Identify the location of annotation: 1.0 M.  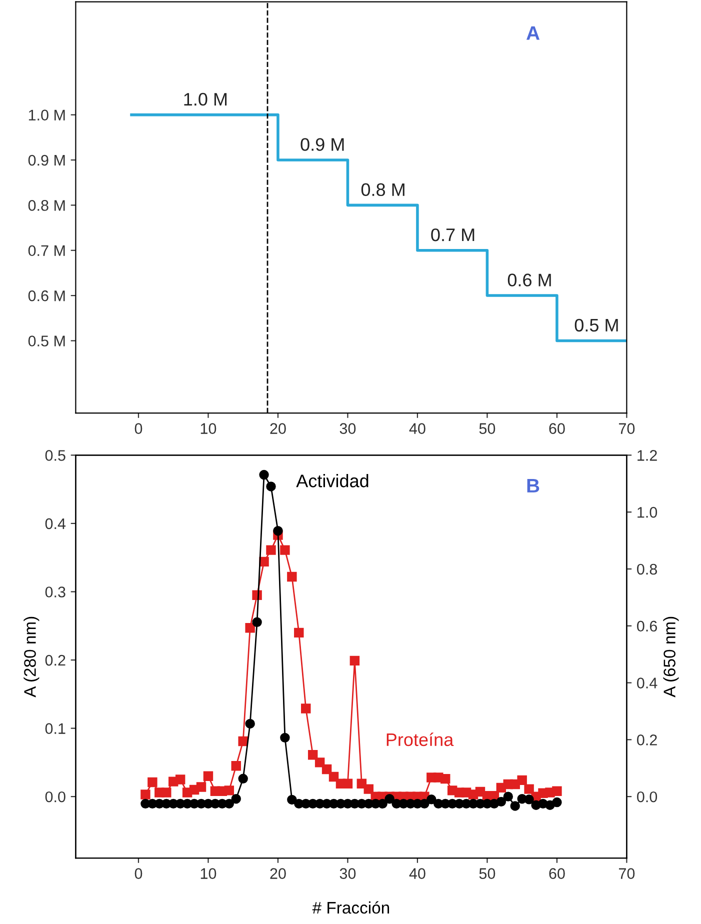
(205, 99).